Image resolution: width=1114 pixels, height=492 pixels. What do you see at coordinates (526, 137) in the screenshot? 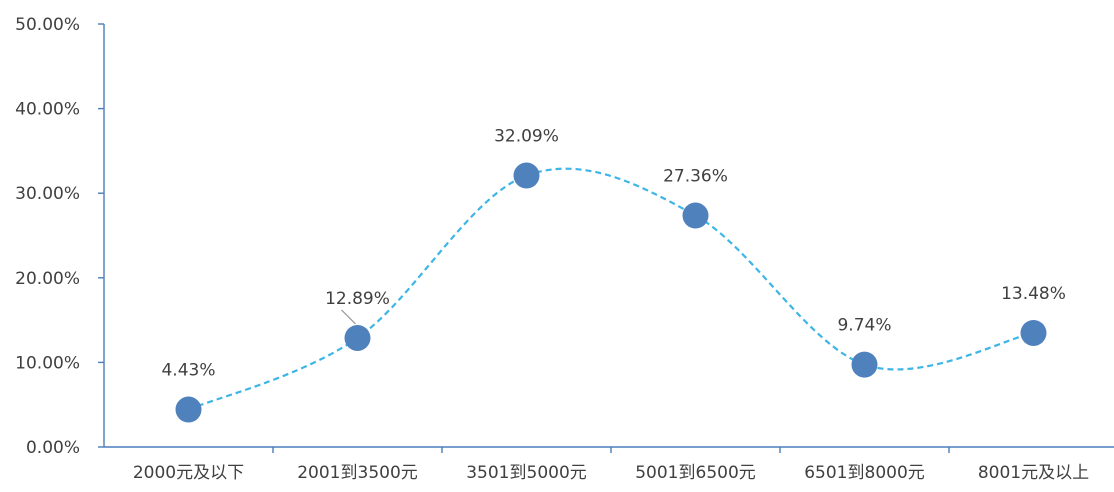
I see `data-label: 32.09%` at bounding box center [526, 137].